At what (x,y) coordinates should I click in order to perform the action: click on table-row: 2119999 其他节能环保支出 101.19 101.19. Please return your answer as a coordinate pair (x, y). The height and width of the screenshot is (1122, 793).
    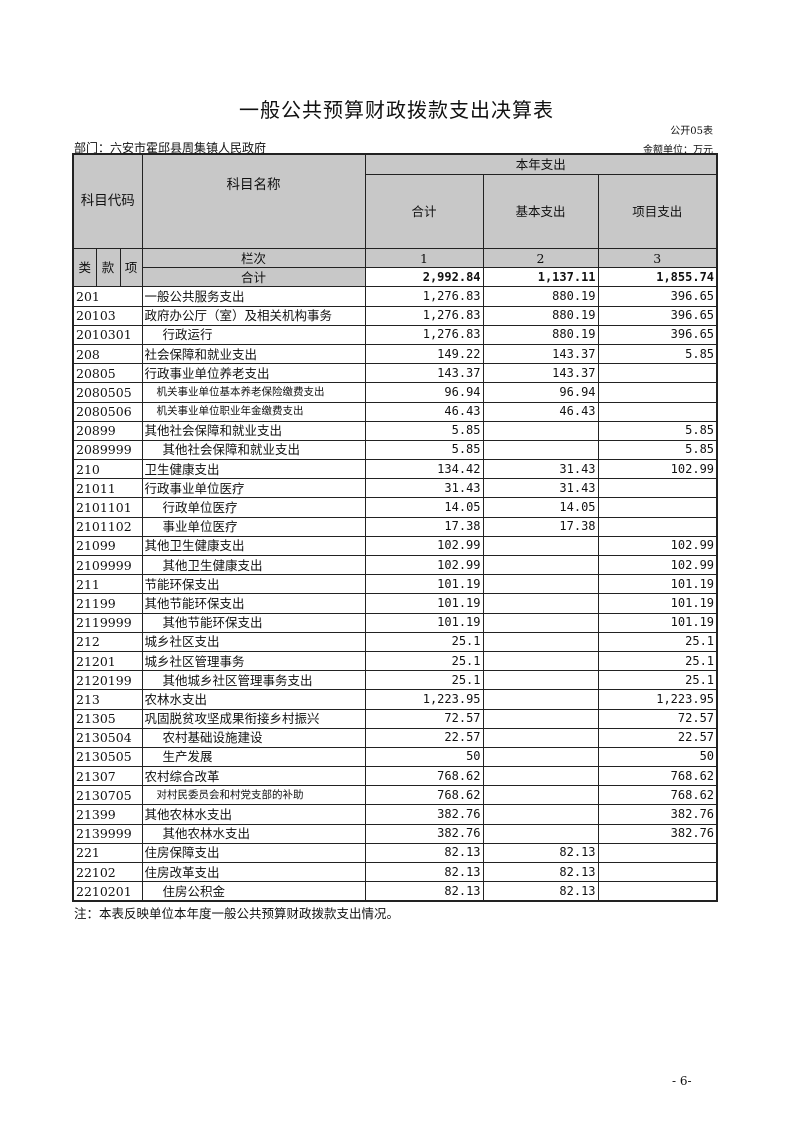
    Looking at the image, I should click on (395, 622).